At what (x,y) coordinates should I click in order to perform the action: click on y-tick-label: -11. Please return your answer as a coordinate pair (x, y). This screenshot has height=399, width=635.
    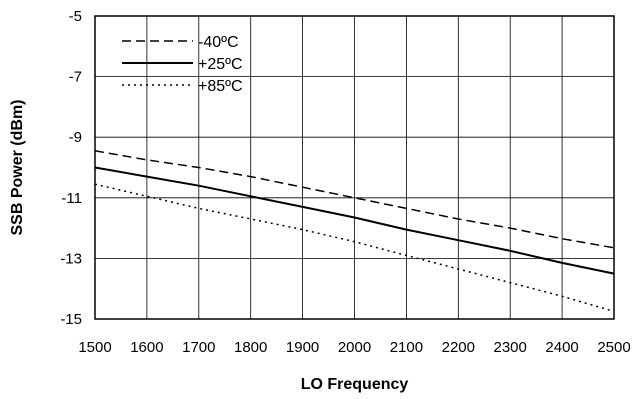
    Looking at the image, I should click on (71, 198).